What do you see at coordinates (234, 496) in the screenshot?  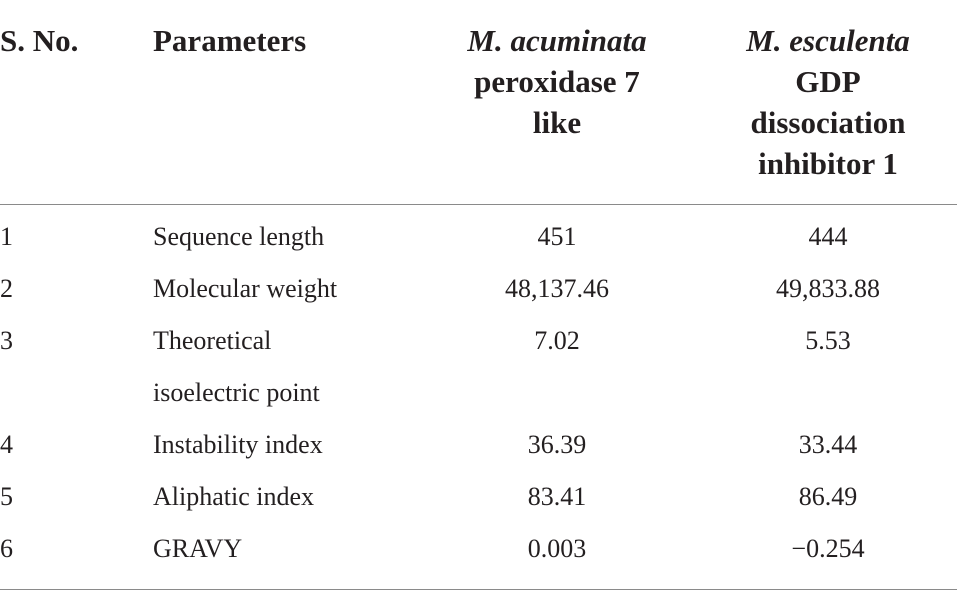 I see `row-parameter: Aliphatic index` at bounding box center [234, 496].